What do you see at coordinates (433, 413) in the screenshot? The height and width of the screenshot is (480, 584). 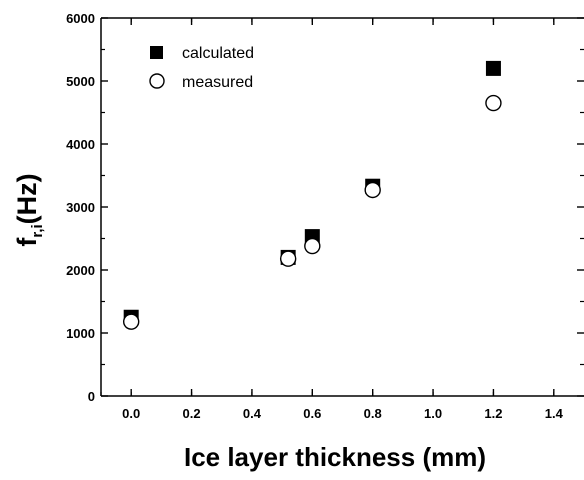 I see `x-tick-label: 1.0` at bounding box center [433, 413].